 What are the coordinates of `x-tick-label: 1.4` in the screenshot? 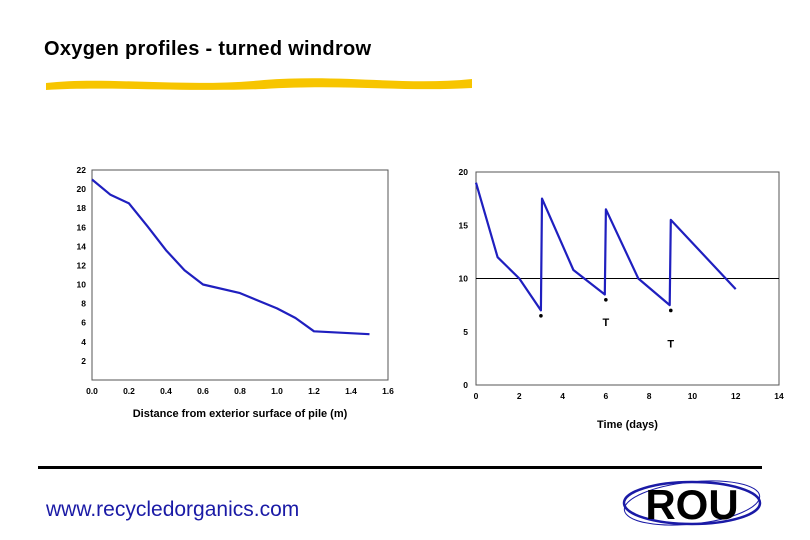 It's located at (351, 391).